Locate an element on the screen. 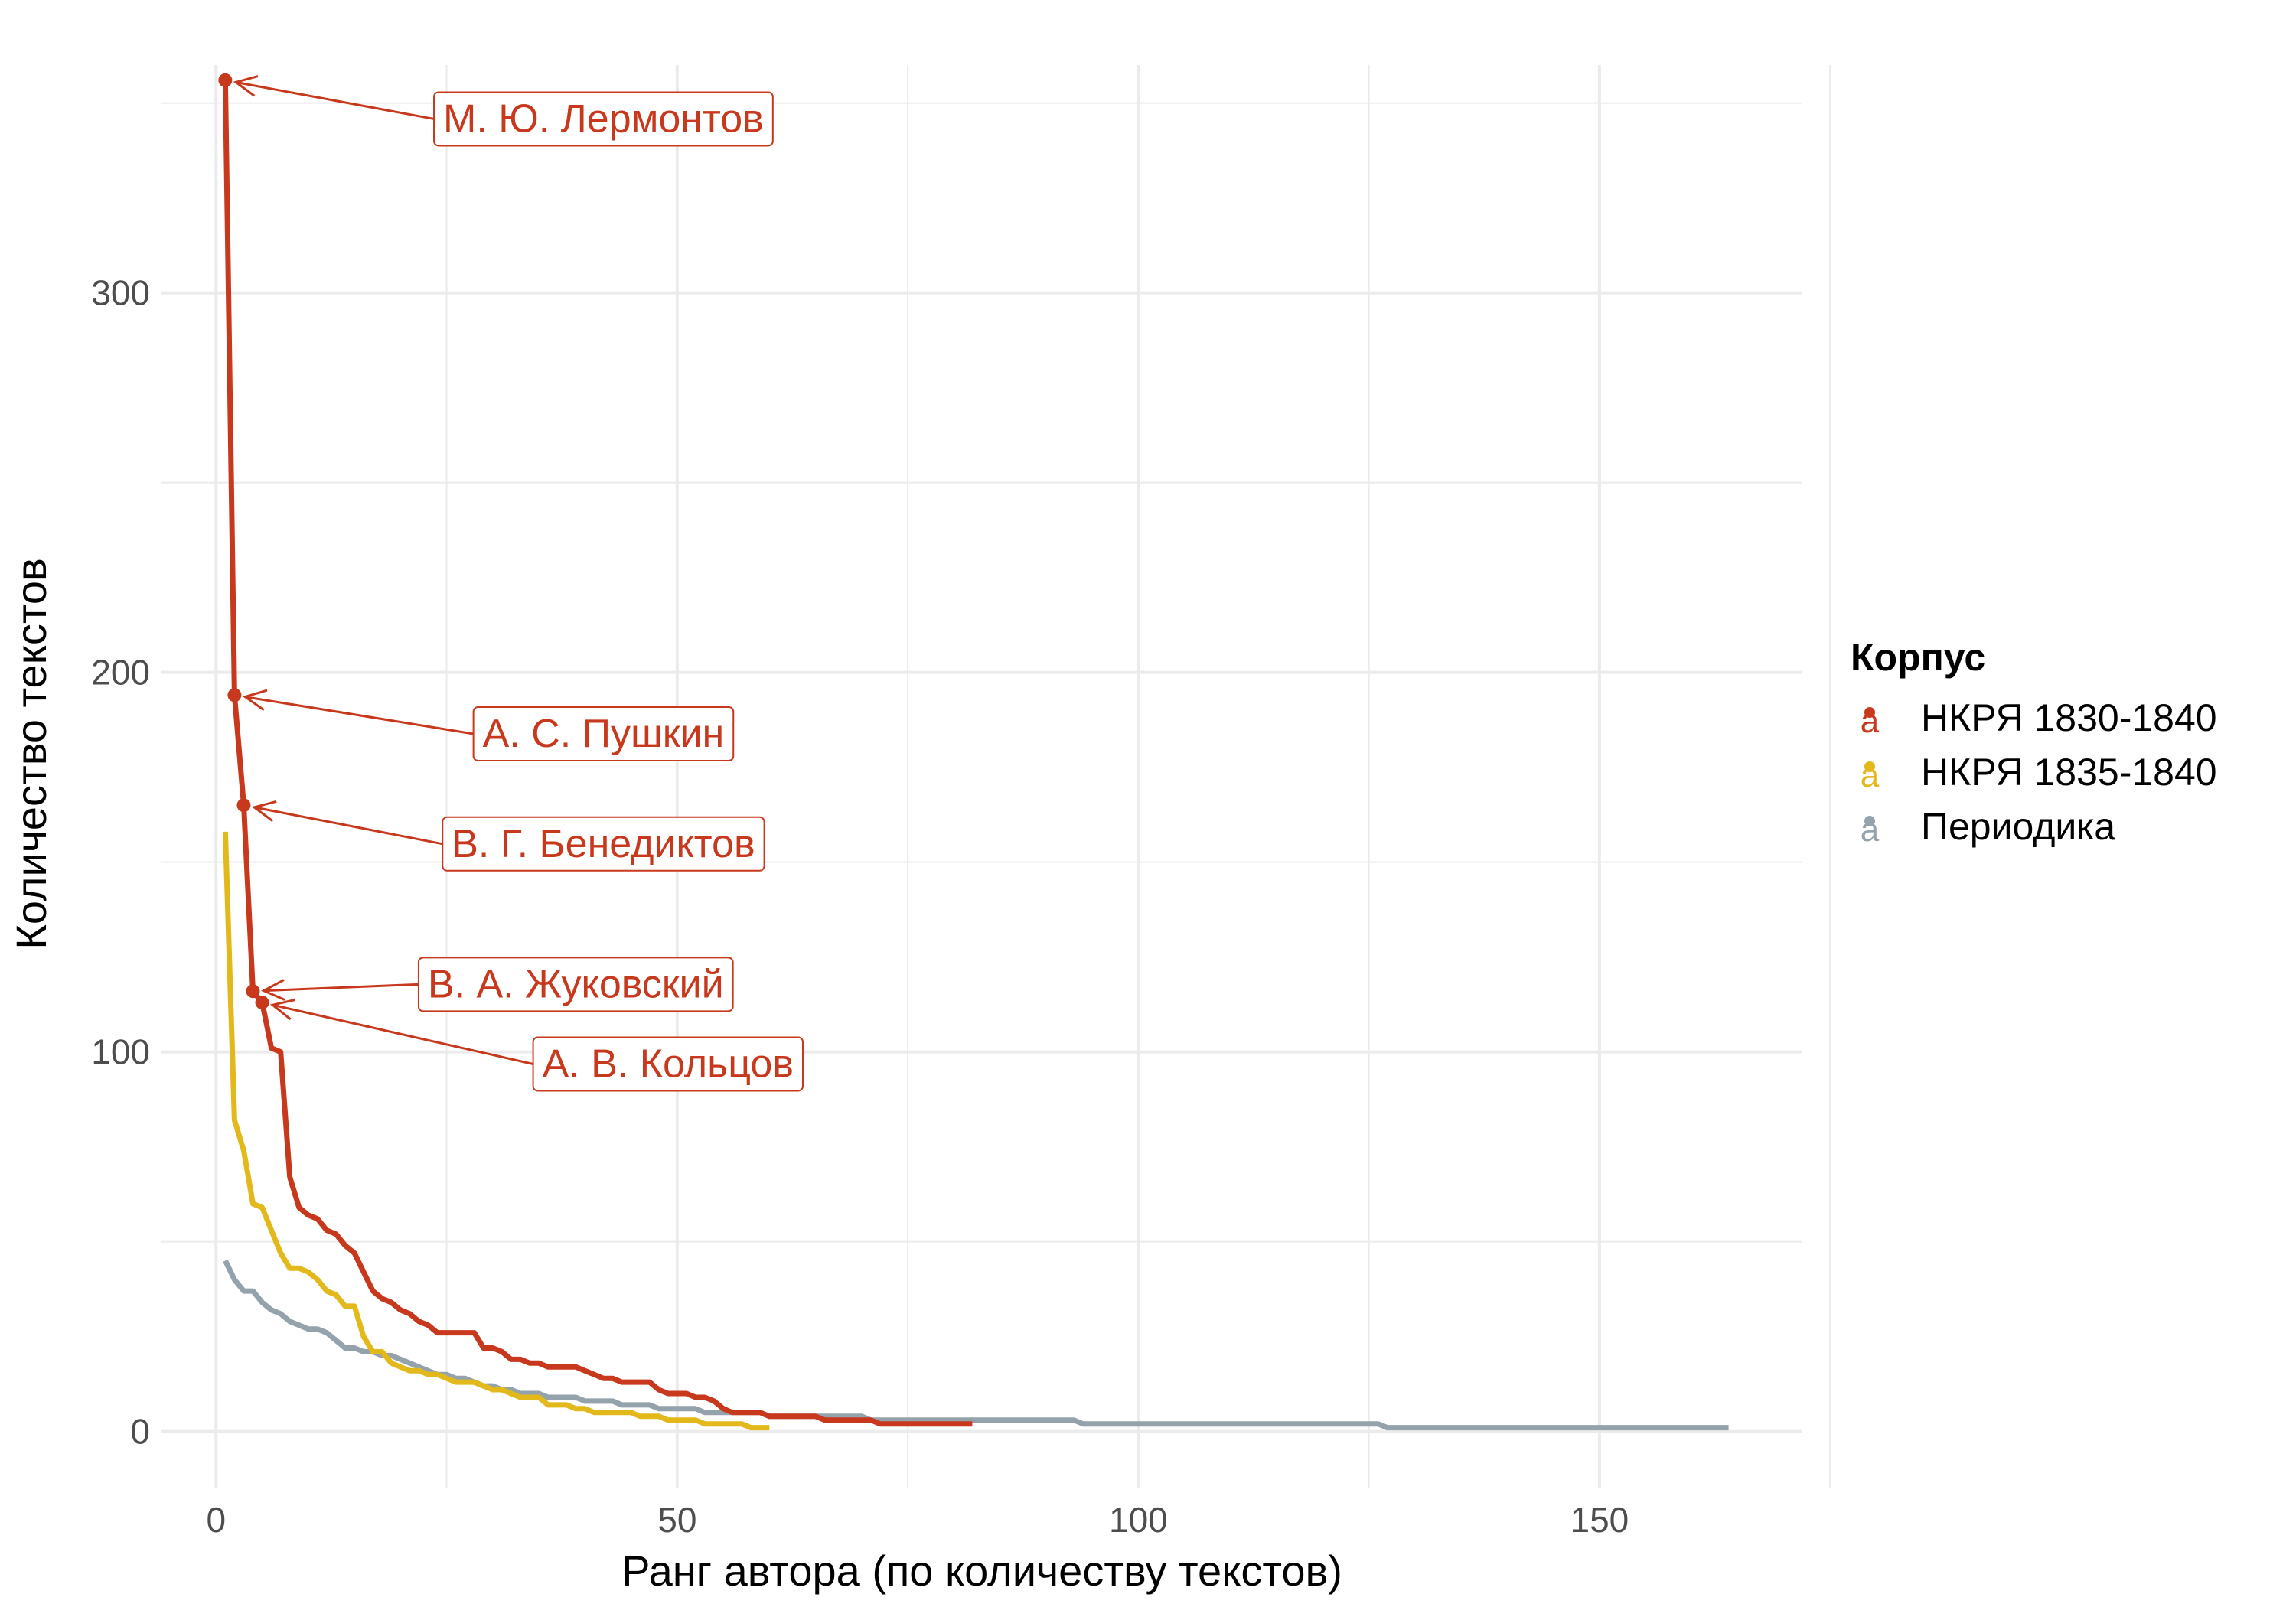 This screenshot has height=1607, width=2296. annotation-text: А. В. Кольцов is located at coordinates (668, 1063).